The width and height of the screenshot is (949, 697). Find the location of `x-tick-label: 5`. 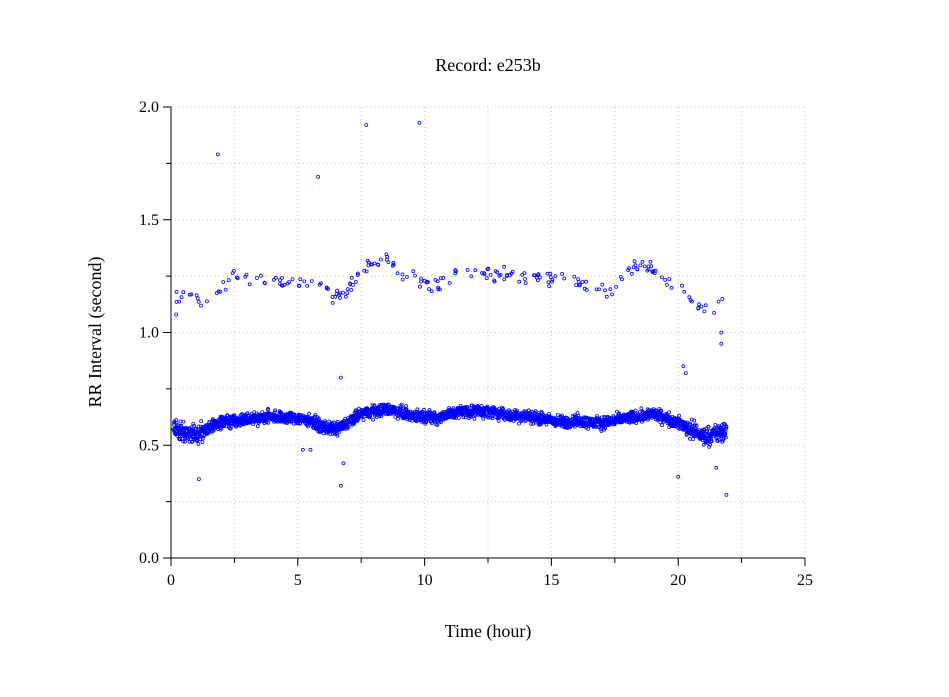

x-tick-label: 5 is located at coordinates (298, 580).